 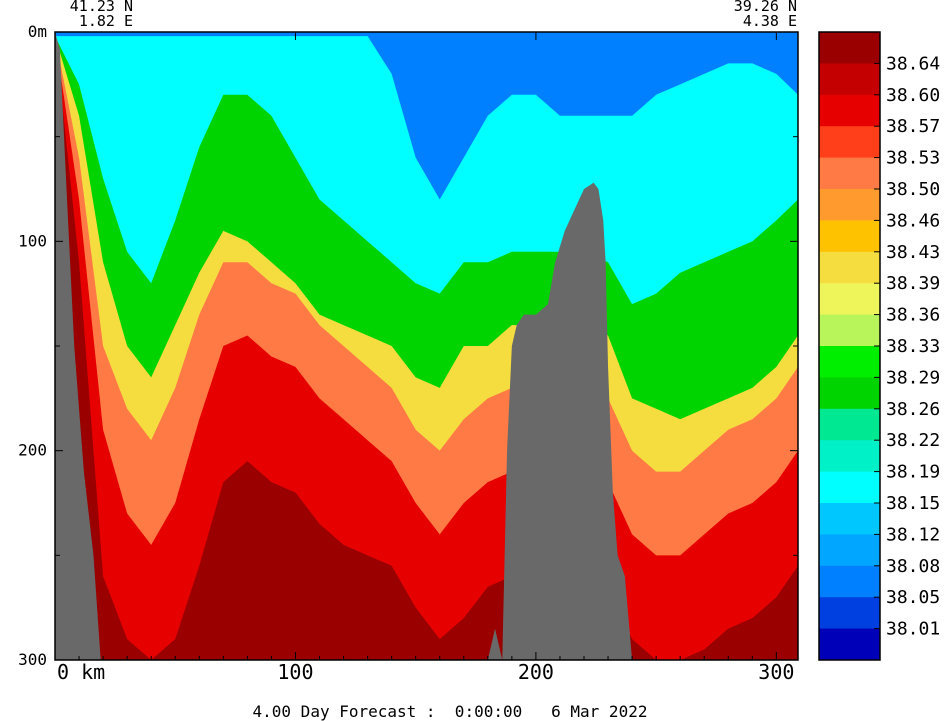 I want to click on forecast-footer: 4.00 Day Forecast : 0:00:00 6 Mar 2022, so click(x=450, y=711).